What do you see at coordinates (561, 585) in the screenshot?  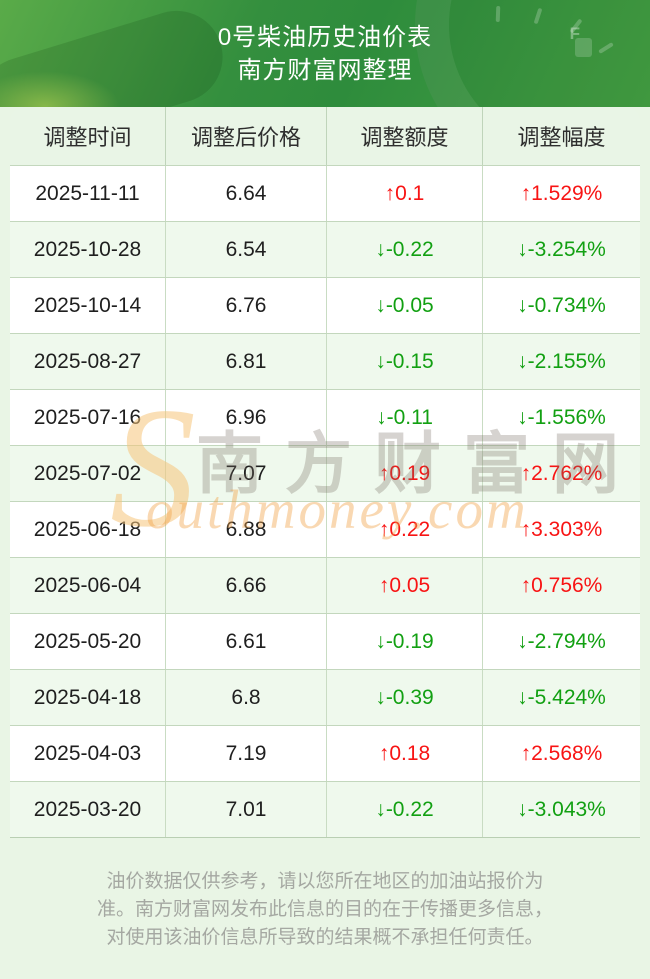 I see `cell-rate: ↑0.756%` at bounding box center [561, 585].